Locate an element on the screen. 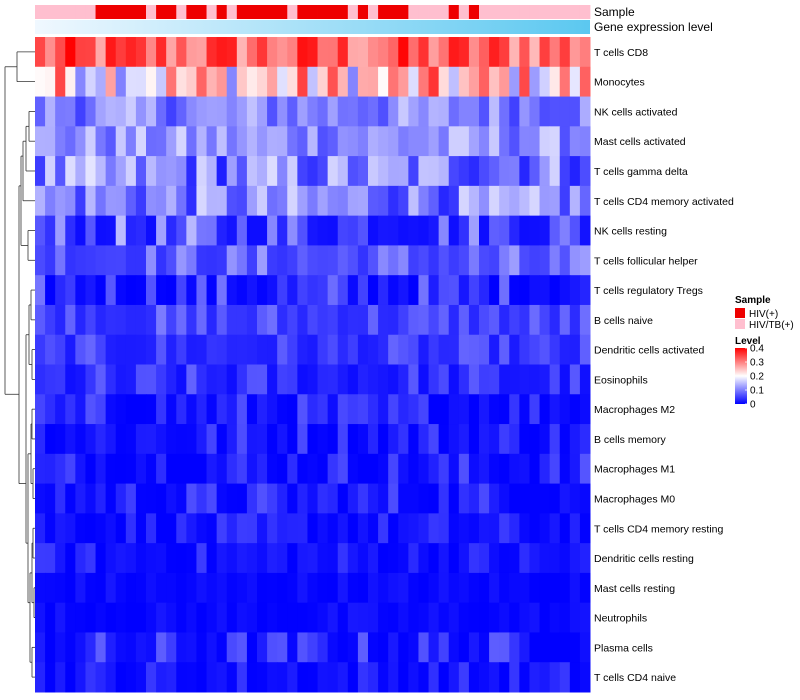  row-label: T cells regulatory Tregs is located at coordinates (648, 291).